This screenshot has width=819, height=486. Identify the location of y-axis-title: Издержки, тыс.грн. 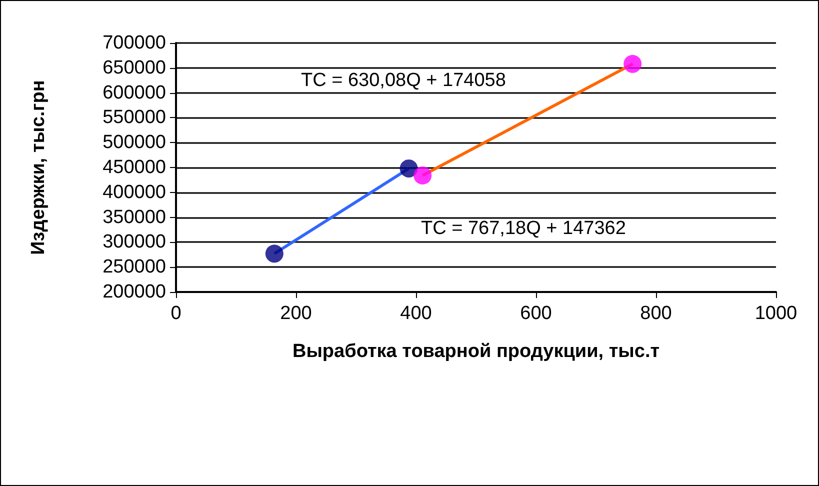
(38, 167).